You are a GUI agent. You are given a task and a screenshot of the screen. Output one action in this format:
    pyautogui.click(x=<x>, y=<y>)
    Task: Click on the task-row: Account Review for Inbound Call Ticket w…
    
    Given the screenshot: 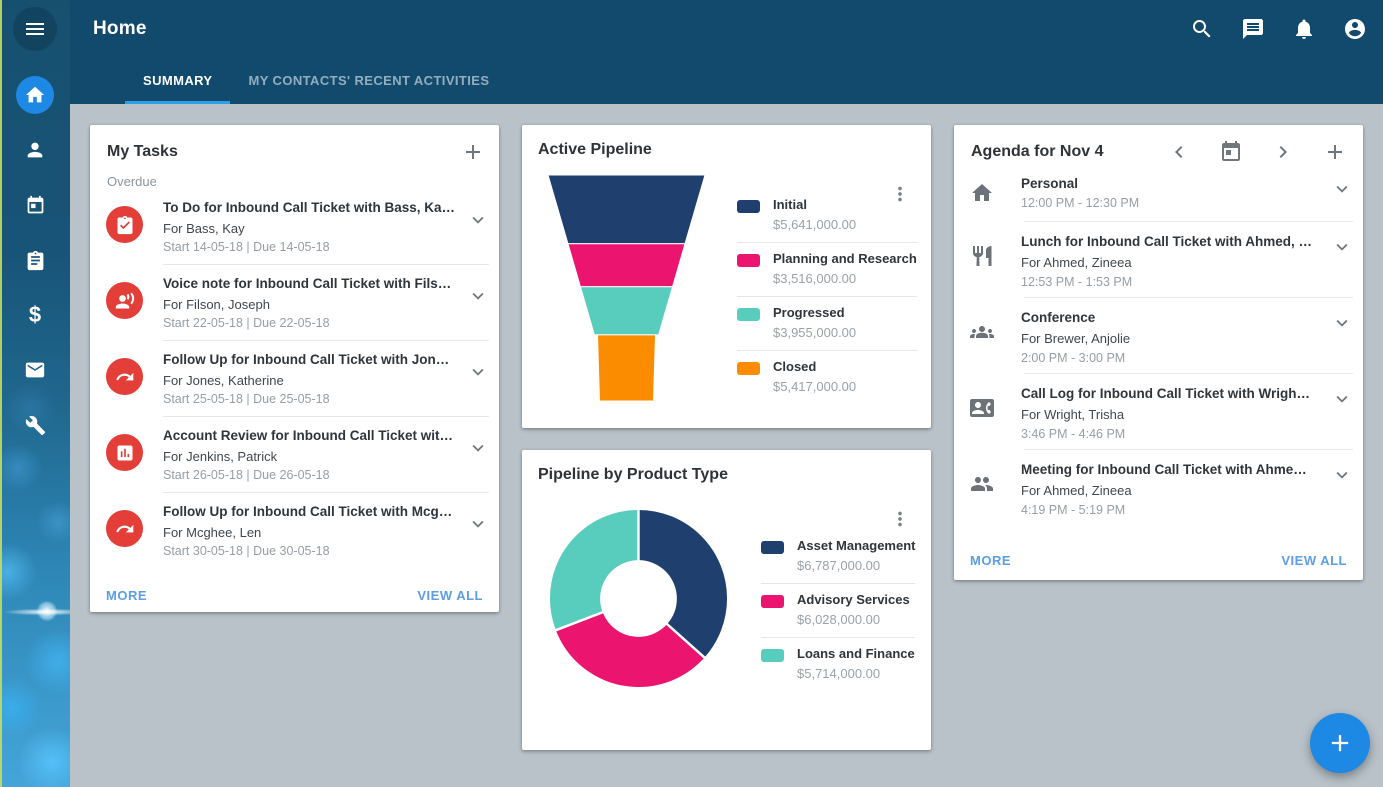 What is the action you would take?
    pyautogui.click(x=294, y=455)
    